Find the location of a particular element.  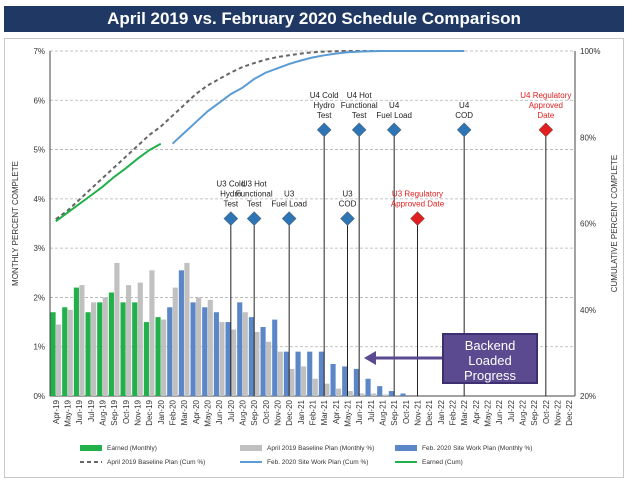

x-tick-label: Oct-21 is located at coordinates (406, 411).